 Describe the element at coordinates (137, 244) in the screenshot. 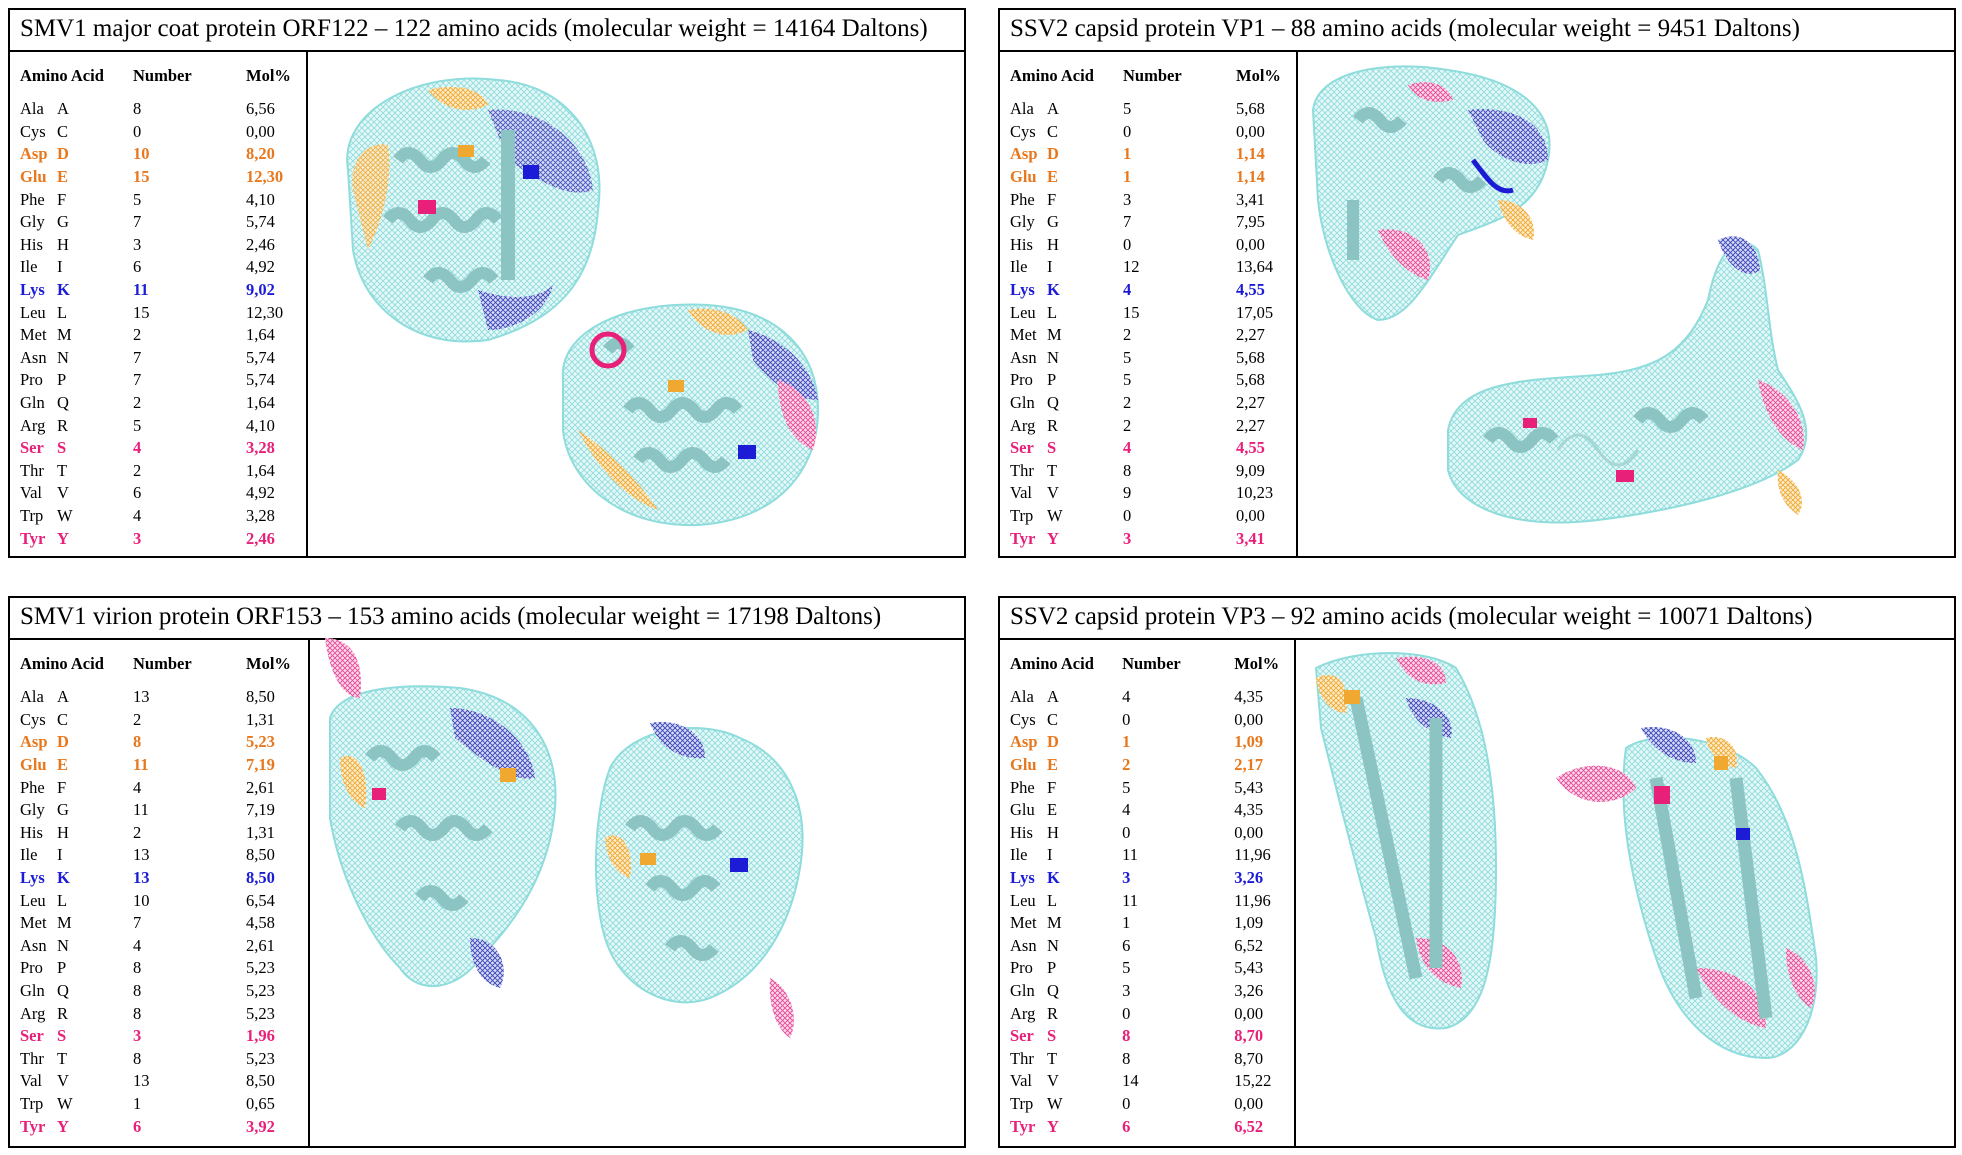

I see `number-cell: 3` at that location.